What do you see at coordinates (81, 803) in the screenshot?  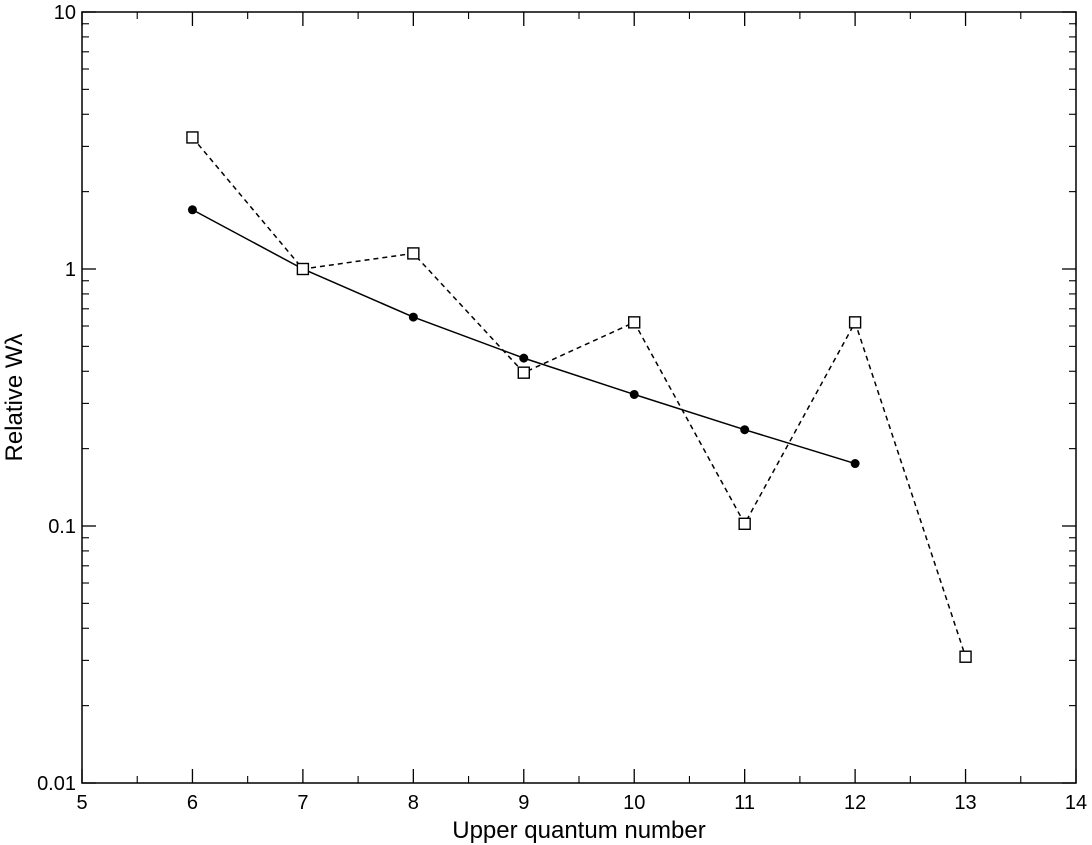 I see `x-tick-label: 5` at bounding box center [81, 803].